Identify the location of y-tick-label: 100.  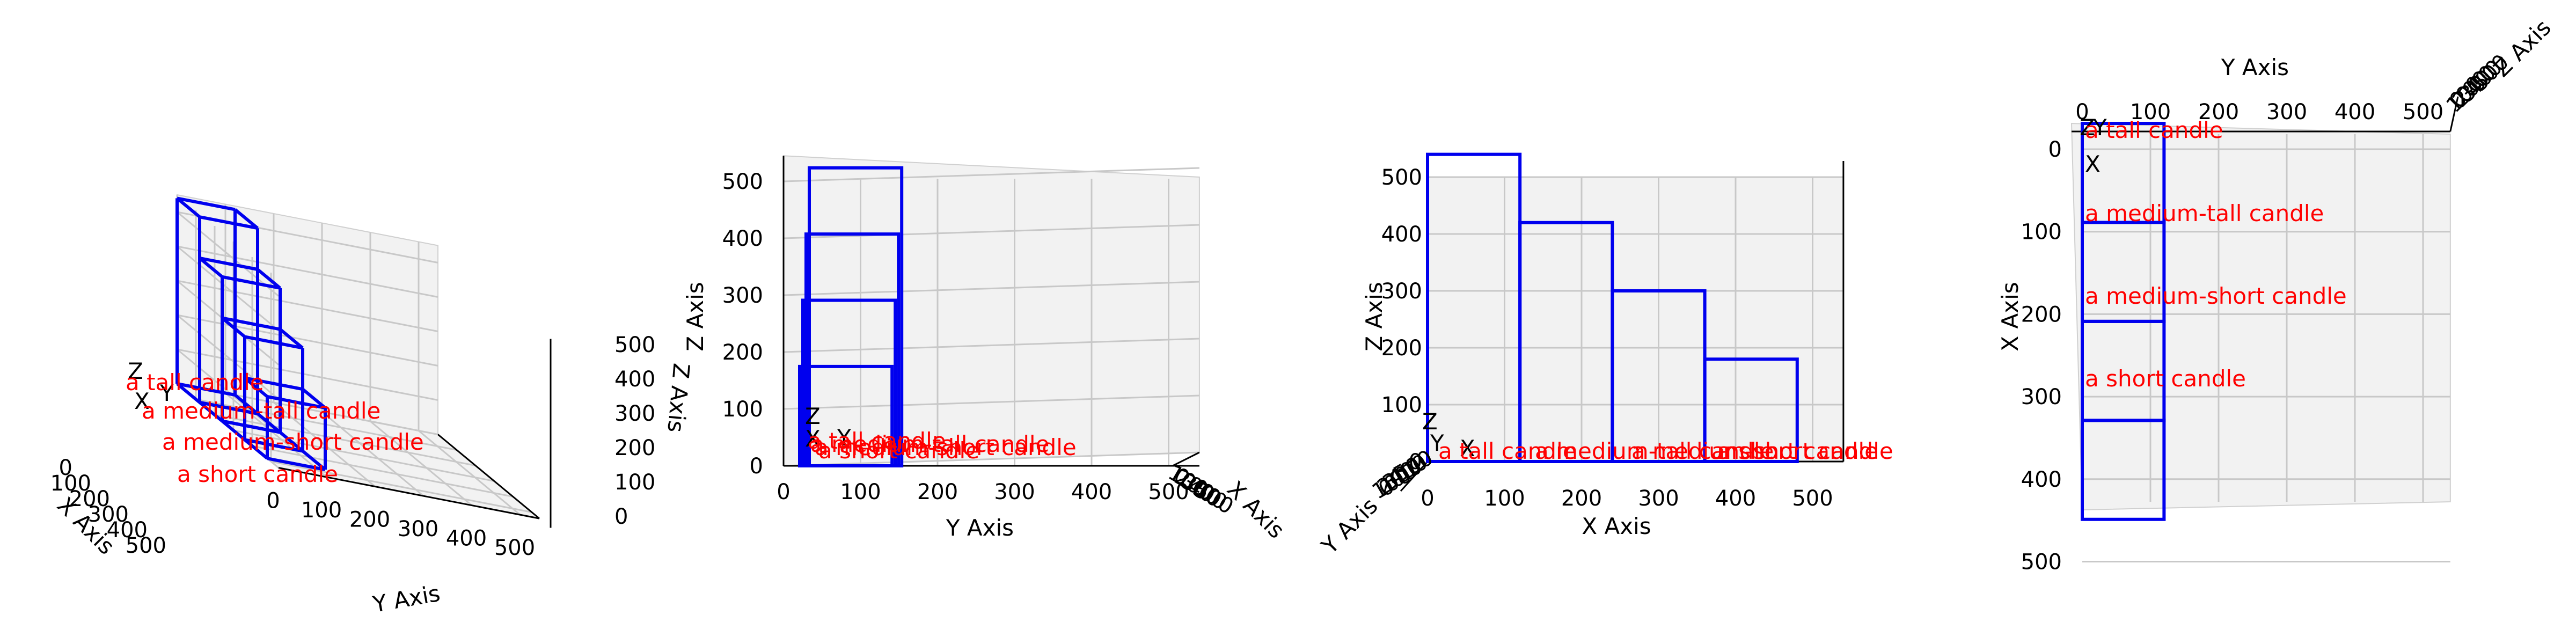
(321, 510).